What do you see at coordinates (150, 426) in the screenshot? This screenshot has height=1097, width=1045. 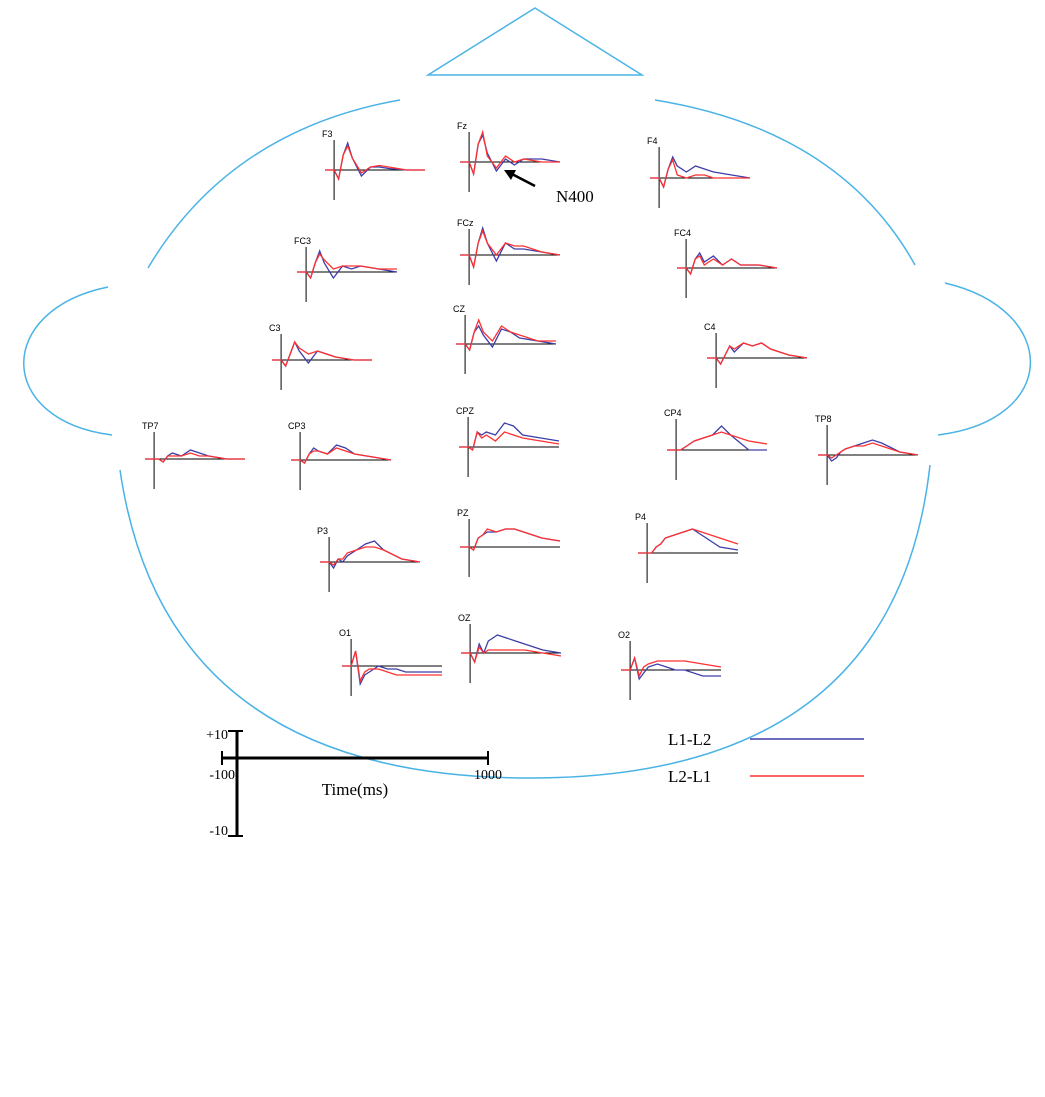 I see `electrode-label: TP7` at bounding box center [150, 426].